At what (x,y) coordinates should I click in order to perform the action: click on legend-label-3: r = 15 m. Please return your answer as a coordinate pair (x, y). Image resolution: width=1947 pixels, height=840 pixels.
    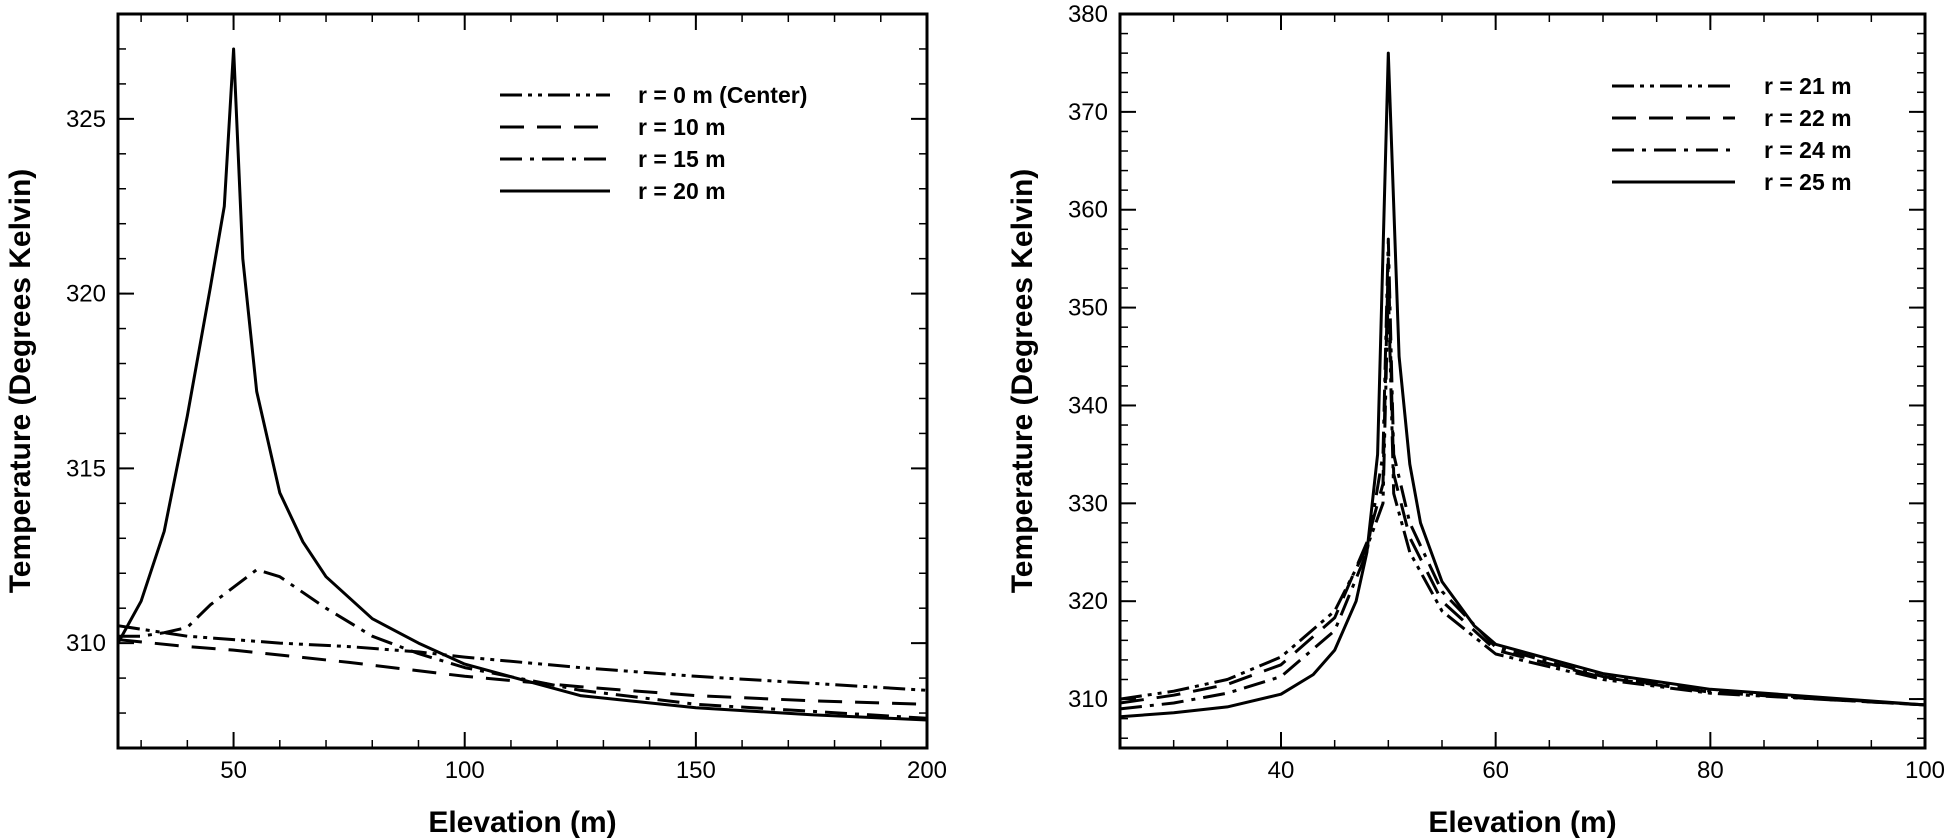
    Looking at the image, I should click on (682, 159).